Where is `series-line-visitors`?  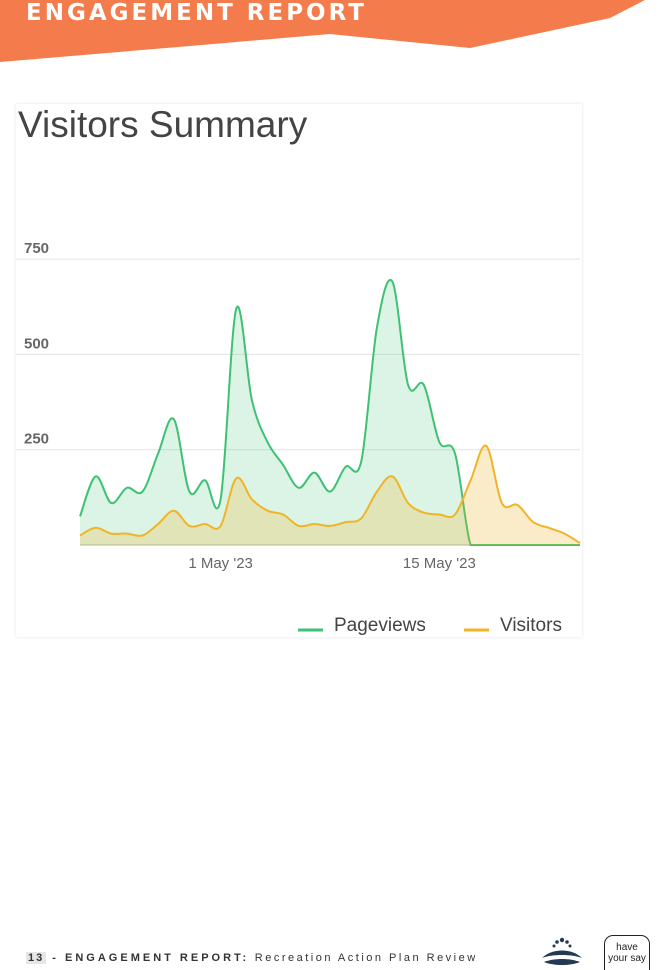
series-line-visitors is located at coordinates (330, 494).